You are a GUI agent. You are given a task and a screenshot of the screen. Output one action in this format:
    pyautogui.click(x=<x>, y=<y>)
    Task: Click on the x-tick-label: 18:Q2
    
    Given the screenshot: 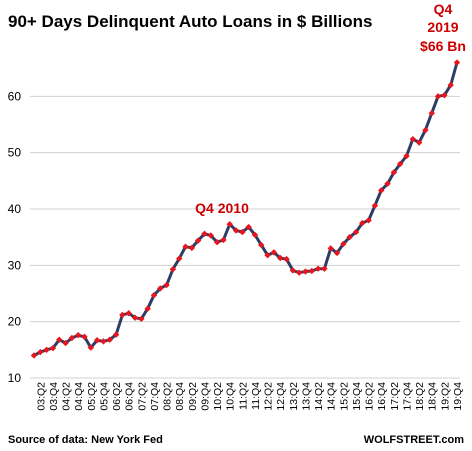 What is the action you would take?
    pyautogui.click(x=420, y=396)
    